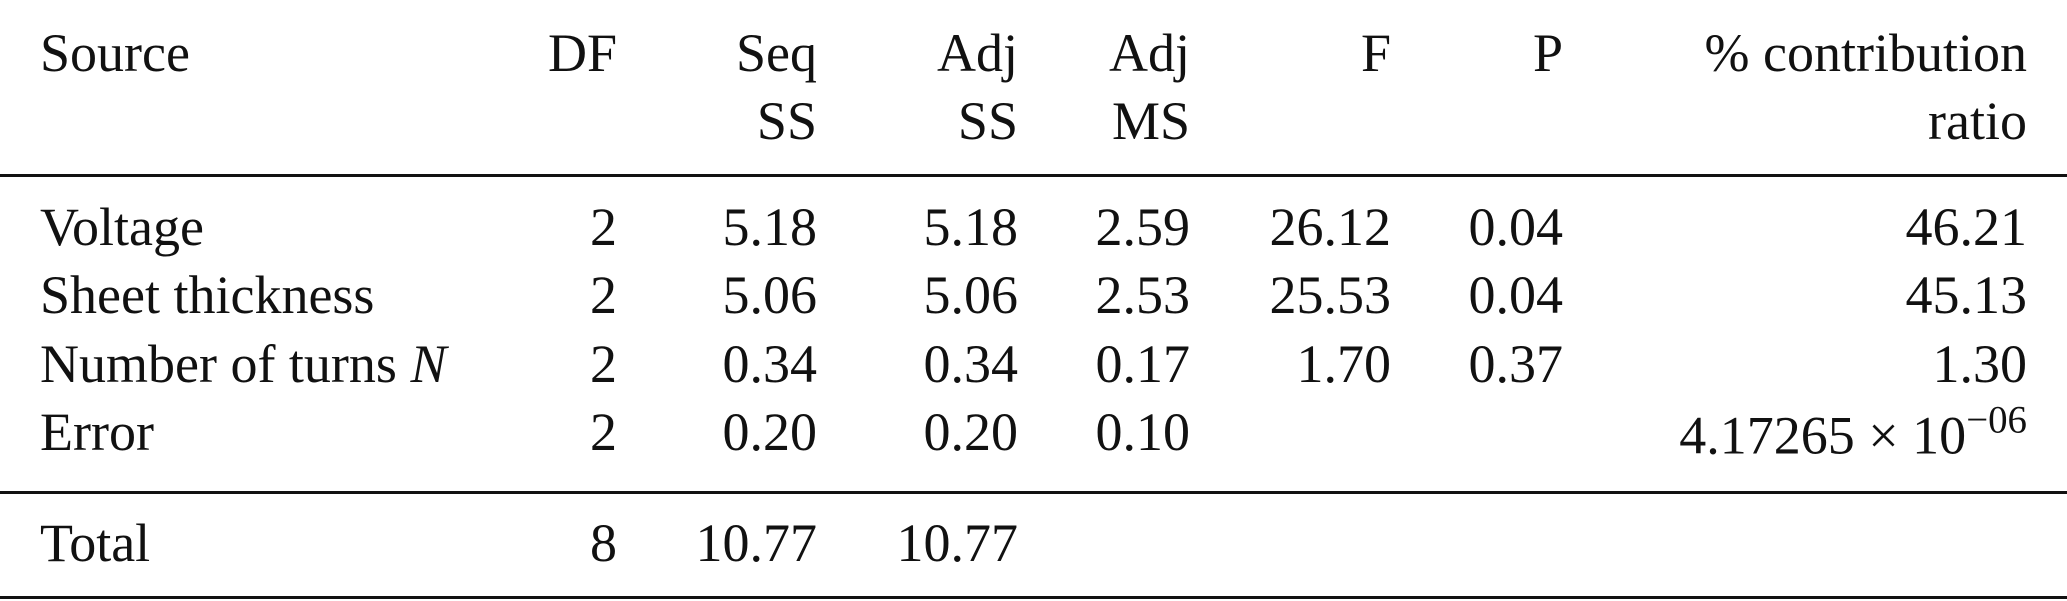 The width and height of the screenshot is (2067, 601). I want to click on row-label: Error, so click(97, 432).